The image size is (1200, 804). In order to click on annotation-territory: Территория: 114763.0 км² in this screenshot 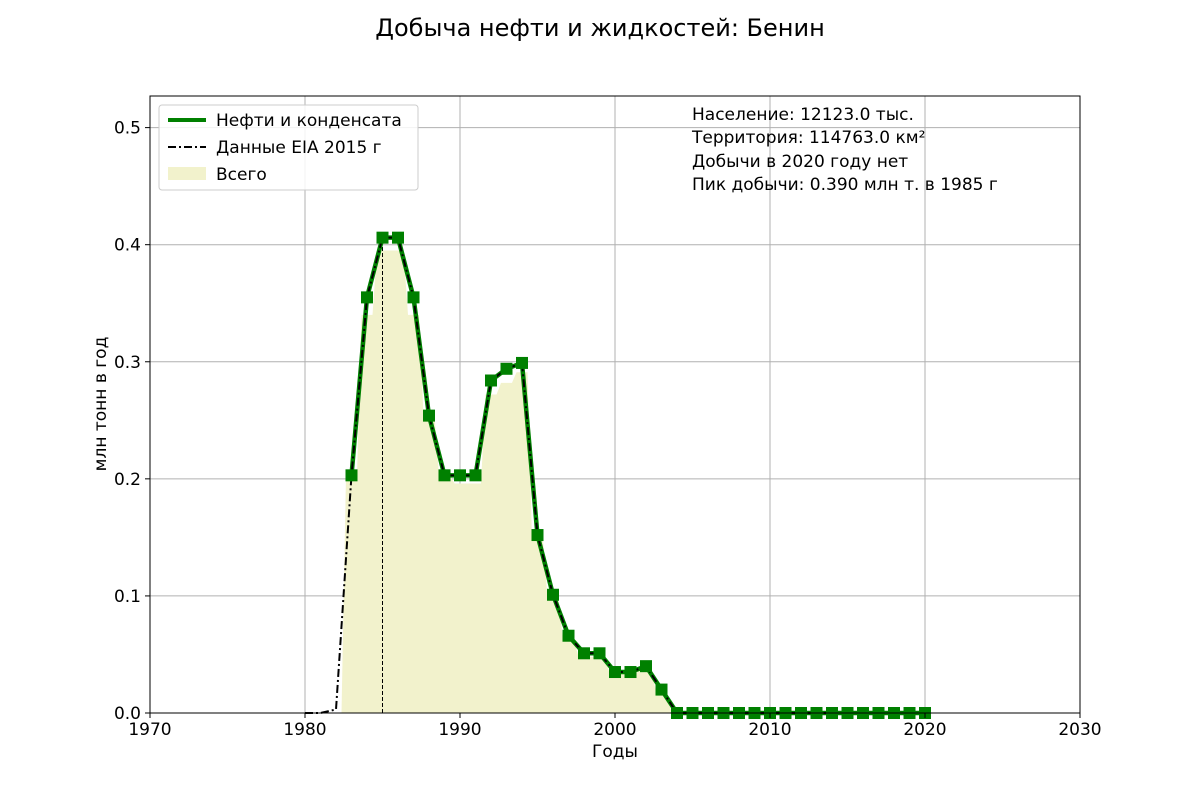, I will do `click(808, 138)`.